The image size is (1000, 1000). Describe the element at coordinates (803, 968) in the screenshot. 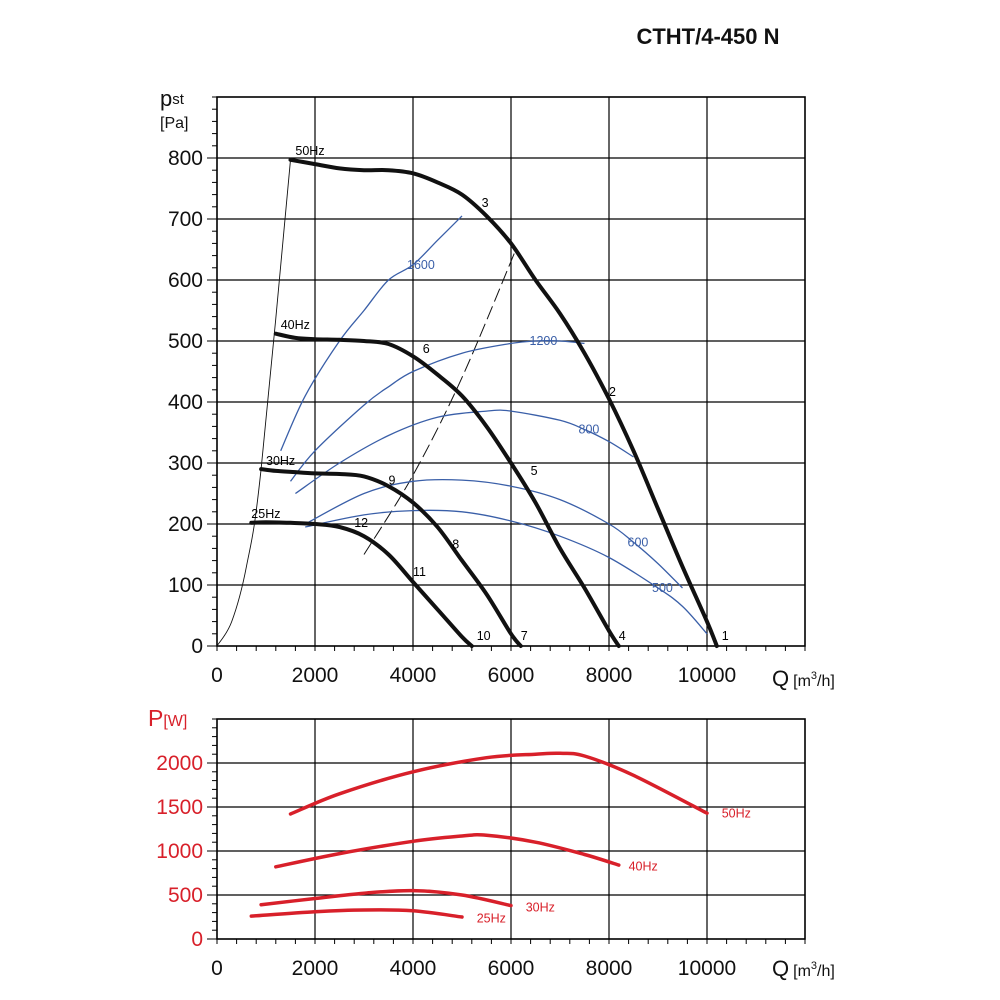

I see `power-x-axis-label: Q [m3/h]` at that location.